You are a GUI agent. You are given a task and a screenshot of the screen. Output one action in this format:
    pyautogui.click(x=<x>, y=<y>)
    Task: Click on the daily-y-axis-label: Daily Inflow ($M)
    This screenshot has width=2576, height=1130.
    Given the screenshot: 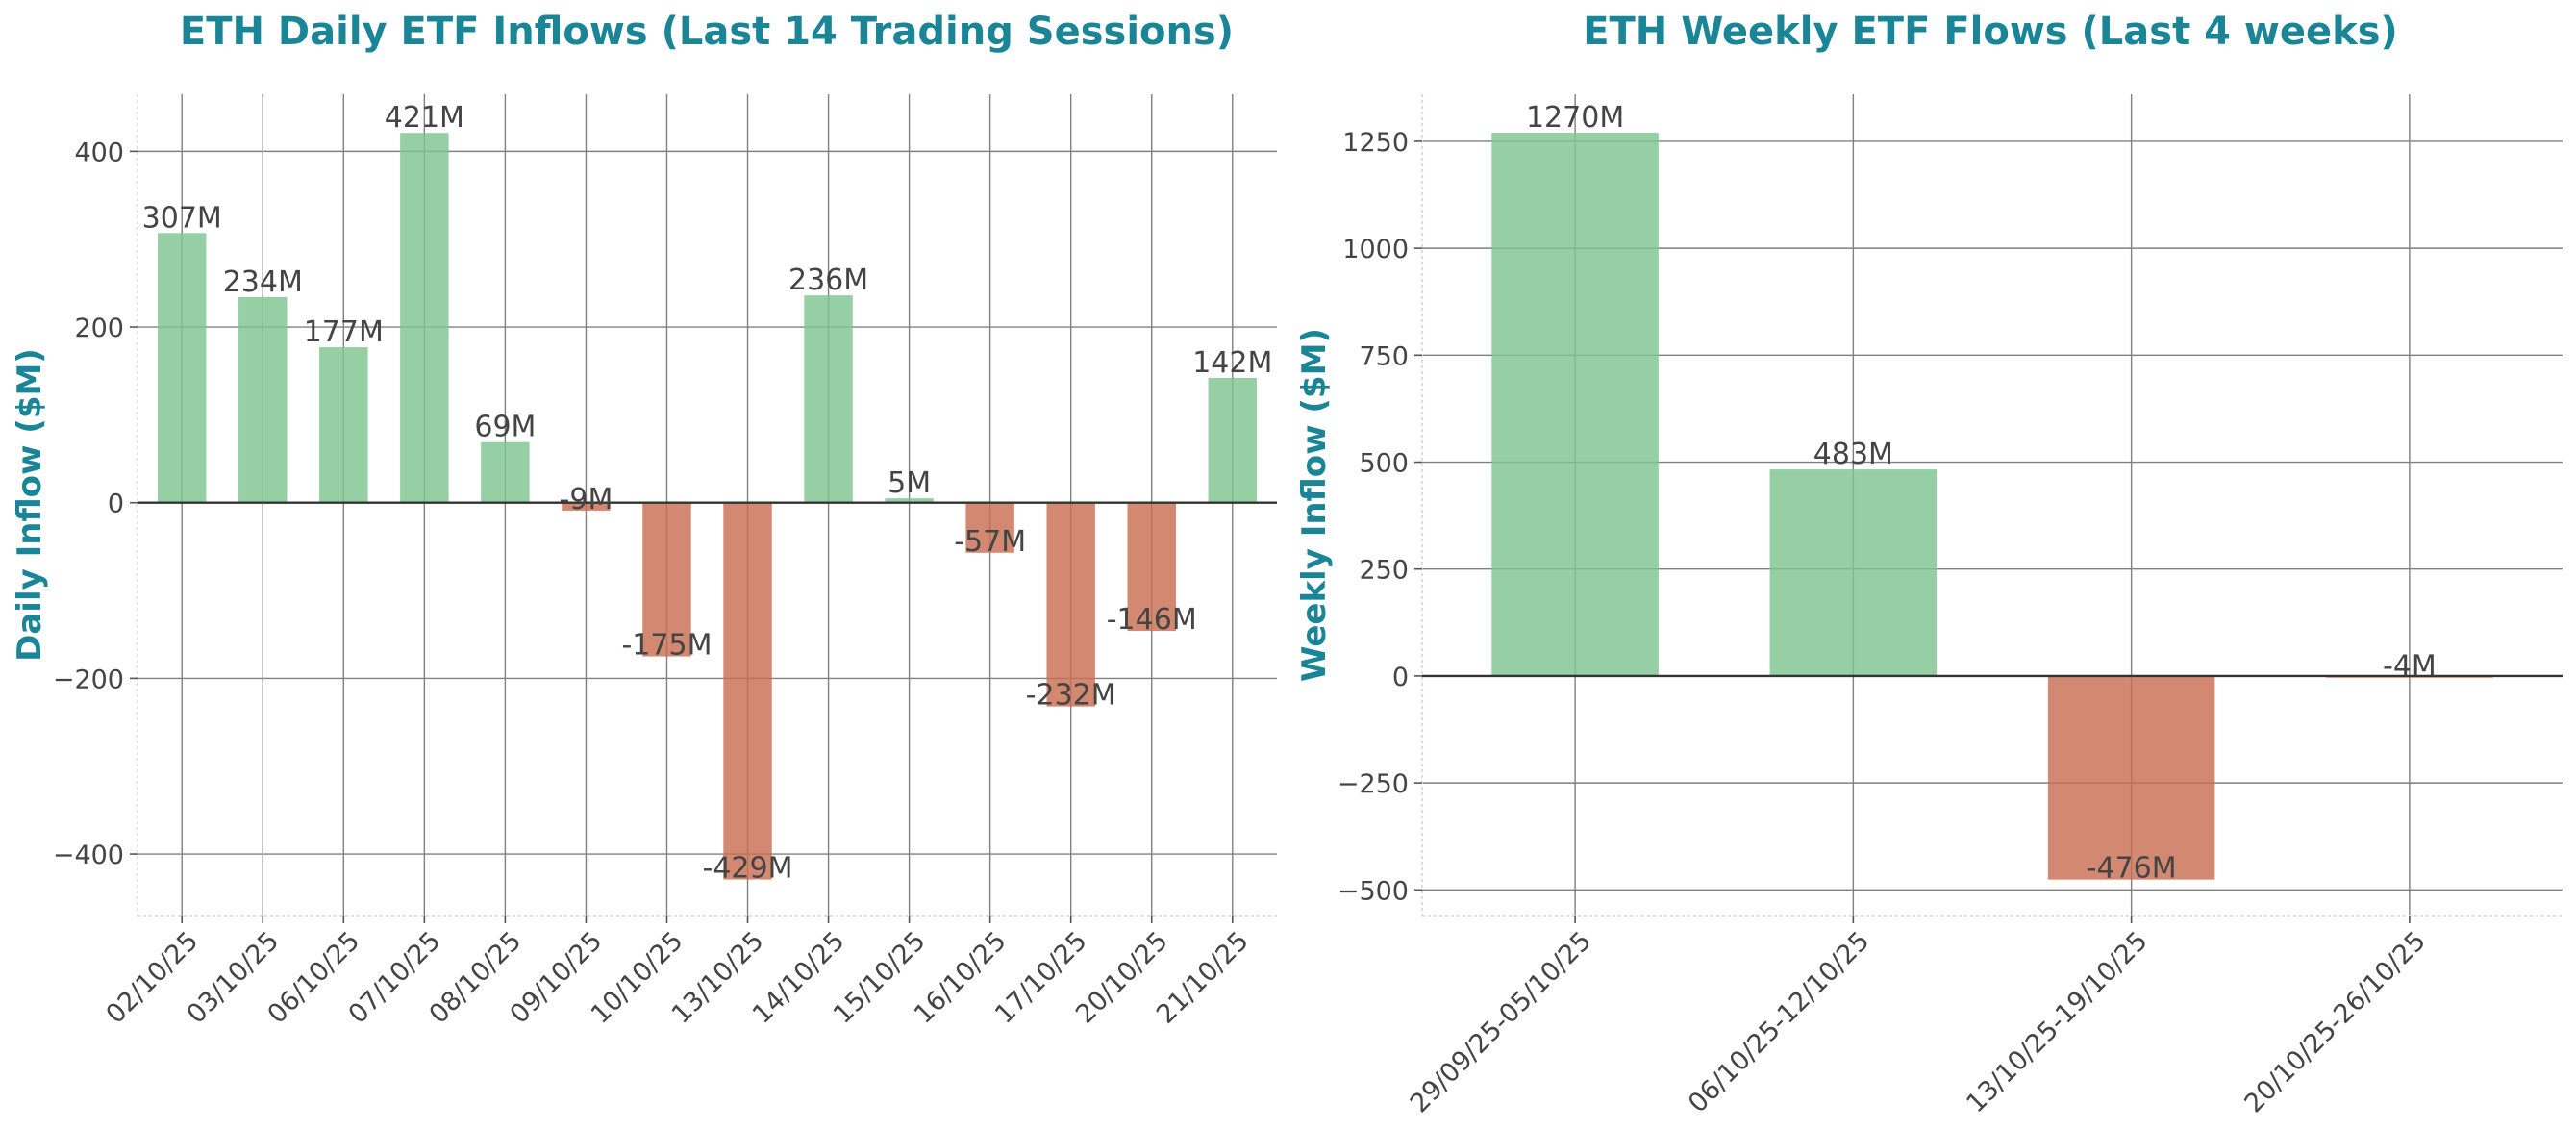 What is the action you would take?
    pyautogui.click(x=30, y=505)
    